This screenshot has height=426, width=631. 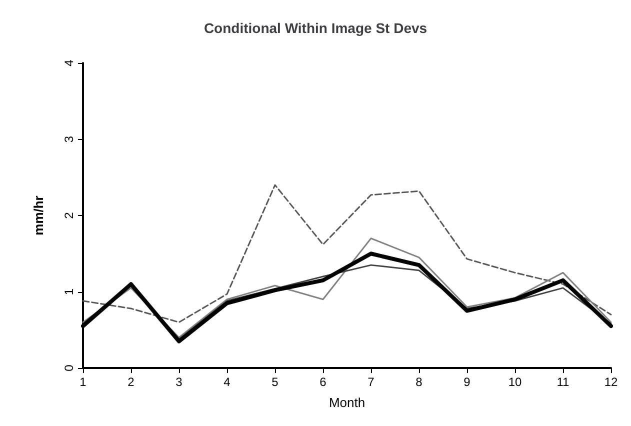 What do you see at coordinates (69, 292) in the screenshot?
I see `y-tick-label: 1` at bounding box center [69, 292].